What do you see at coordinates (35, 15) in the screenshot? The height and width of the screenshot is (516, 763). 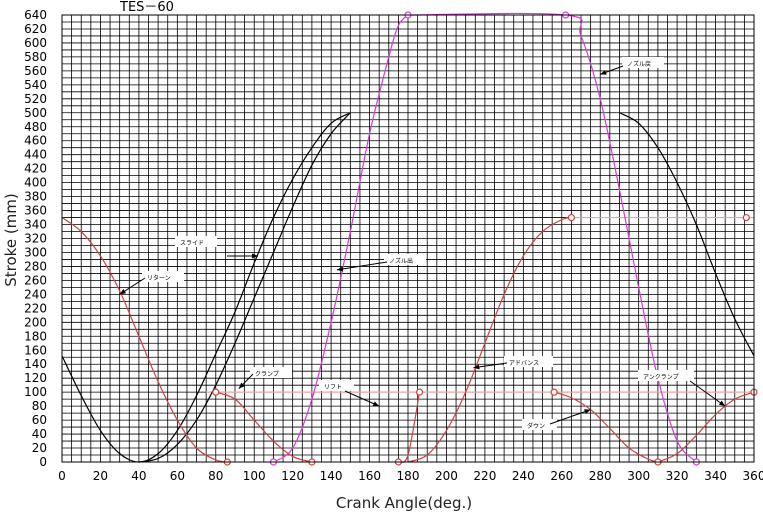 I see `y-tick-label: 640` at bounding box center [35, 15].